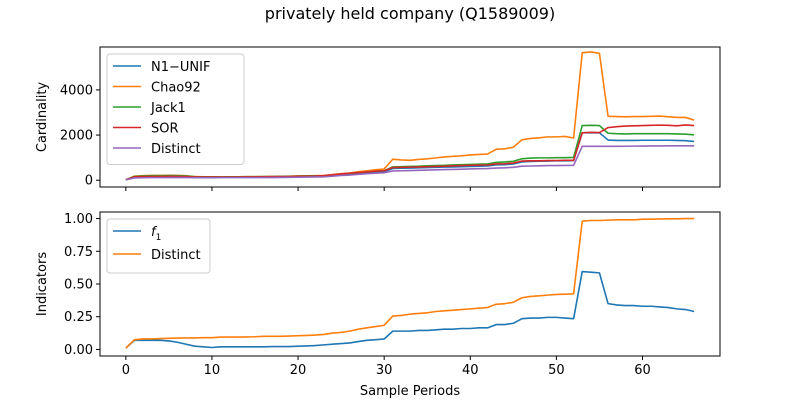 This screenshot has width=800, height=400. Describe the element at coordinates (470, 370) in the screenshot. I see `x-tick-label: 40` at that location.